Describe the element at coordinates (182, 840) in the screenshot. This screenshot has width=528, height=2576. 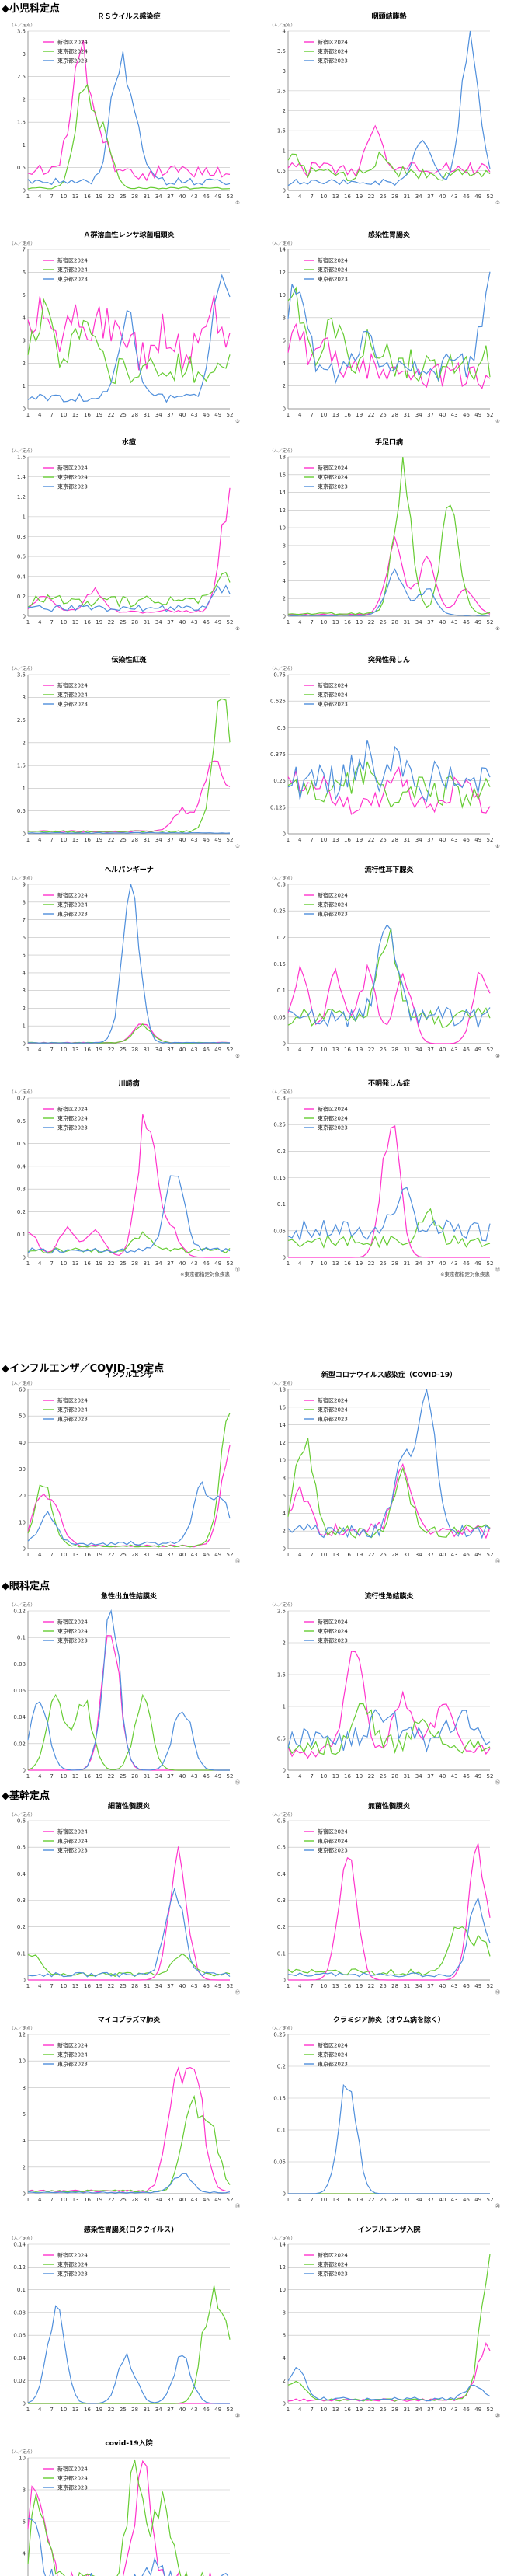
I see `x-tick-label: 40` at that location.